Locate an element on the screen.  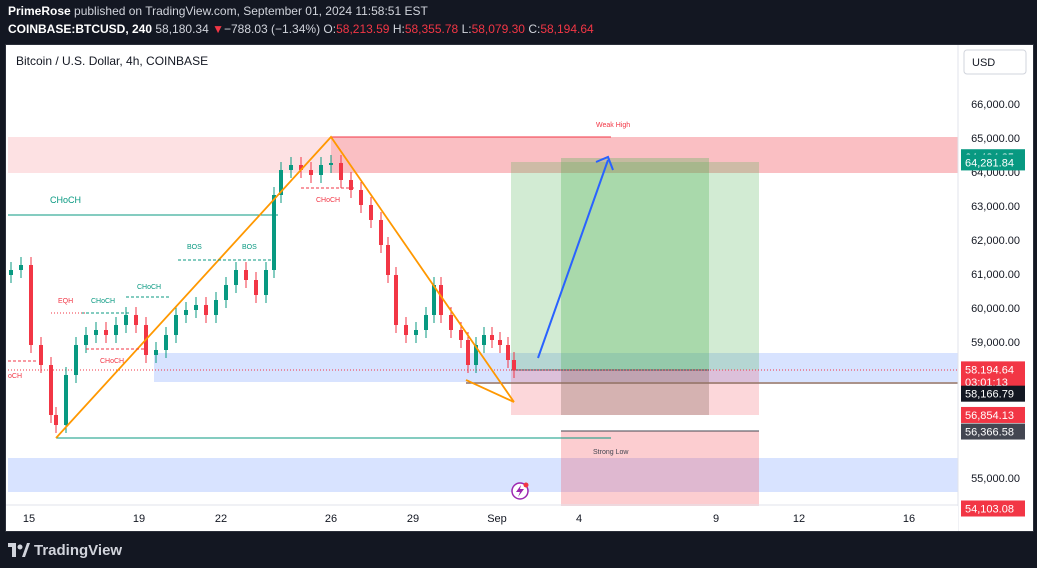
time-axis-bg is located at coordinates (482, 518).